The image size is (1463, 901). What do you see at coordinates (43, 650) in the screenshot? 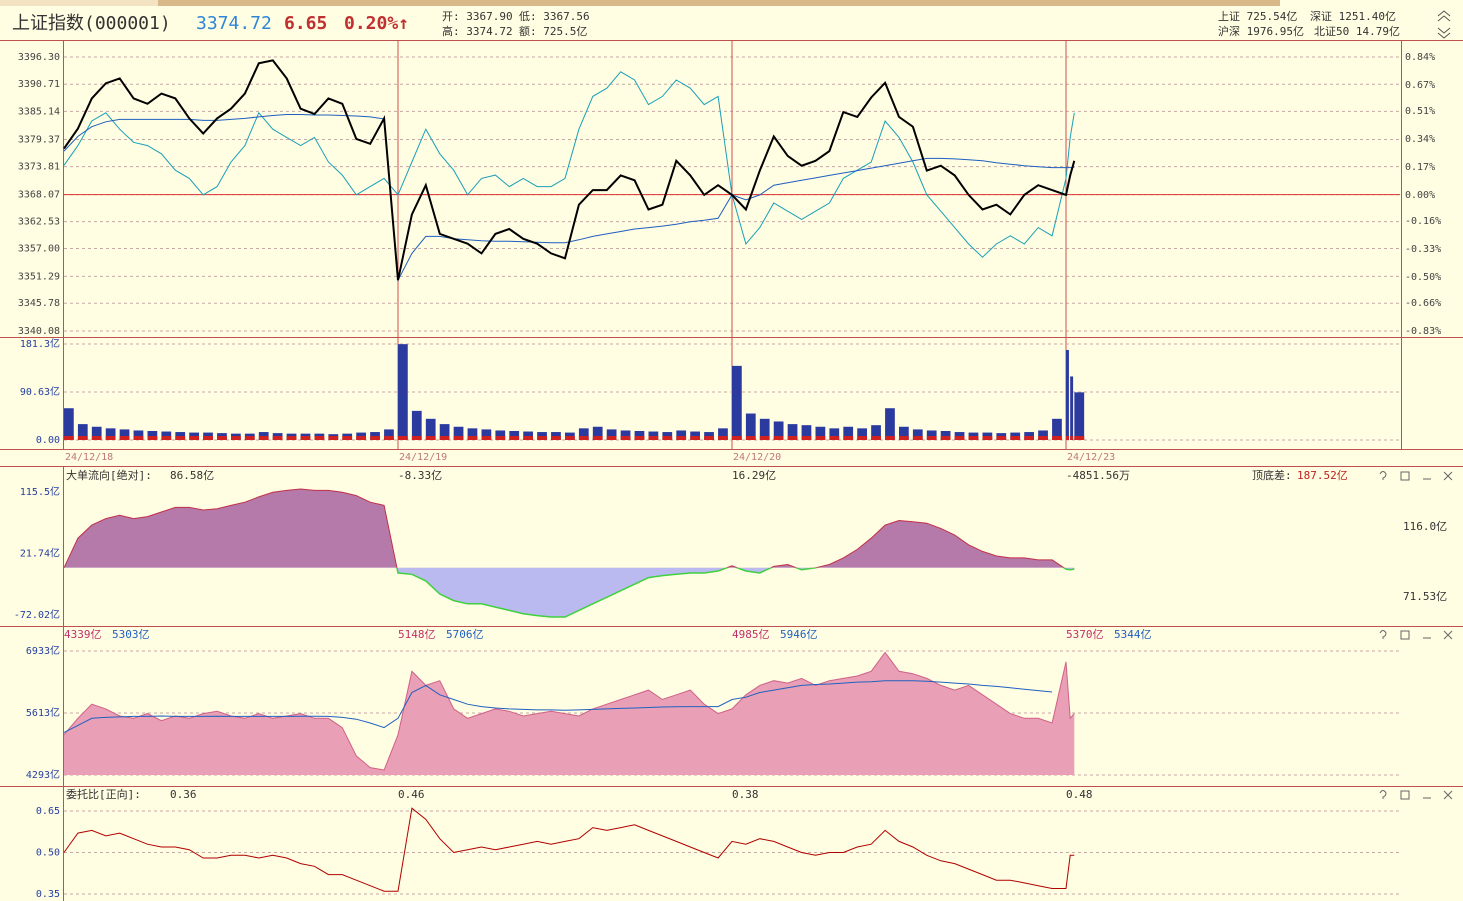
I see `y-tick-label: 6933亿` at bounding box center [43, 650].